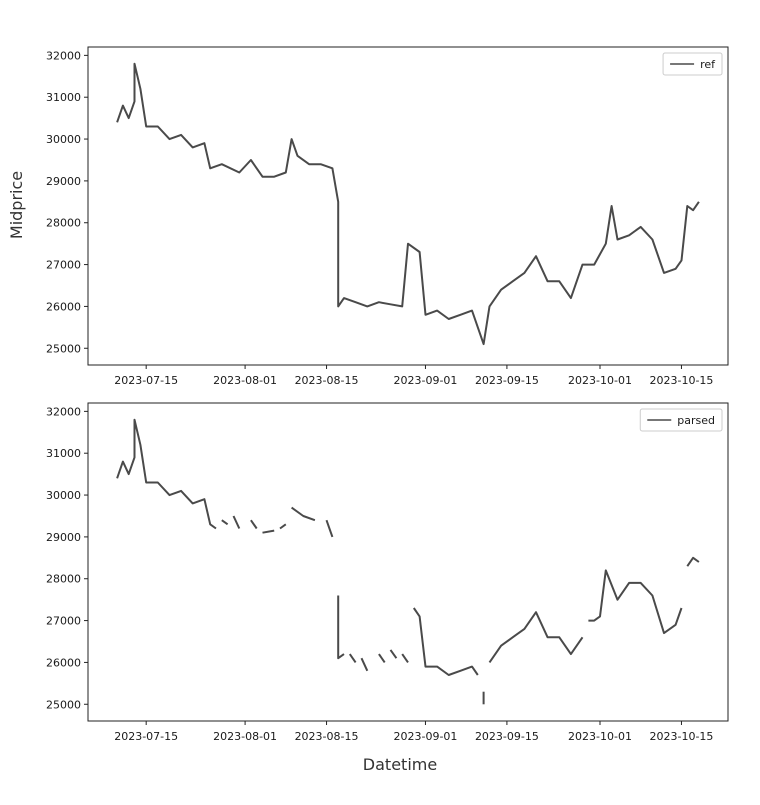  I want to click on x-axis-label: Datetime, so click(400, 764).